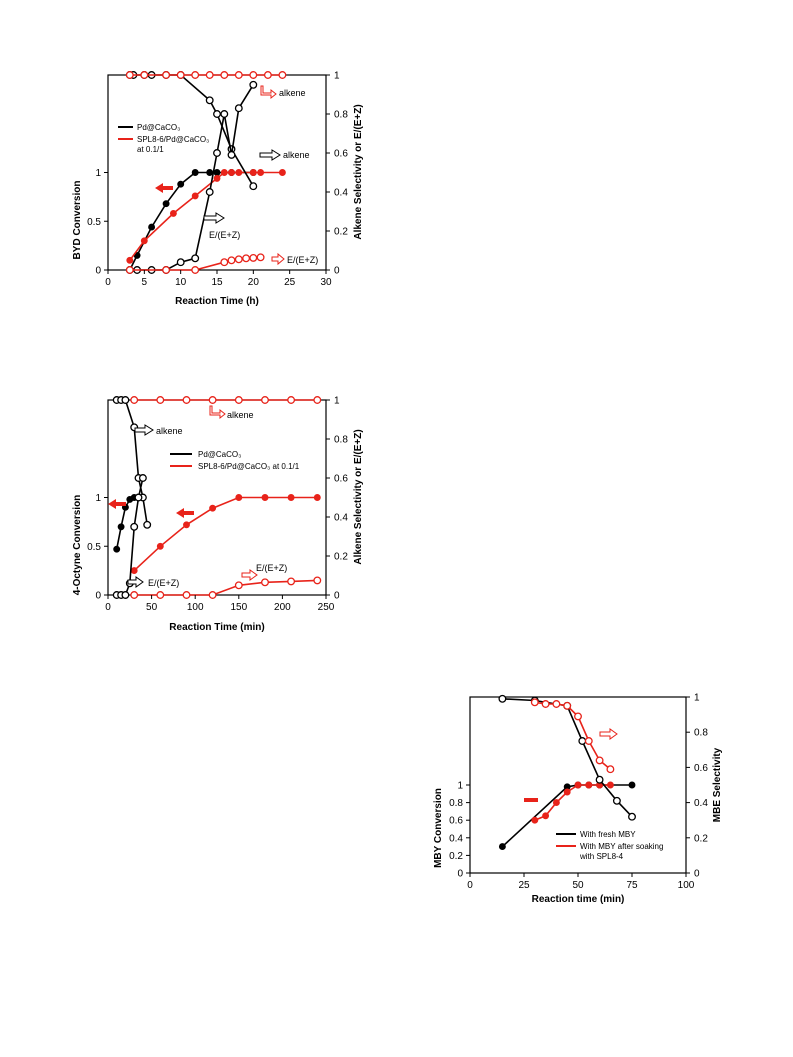  What do you see at coordinates (621, 846) in the screenshot?
I see `legend-label: With MBY after soaking` at bounding box center [621, 846].